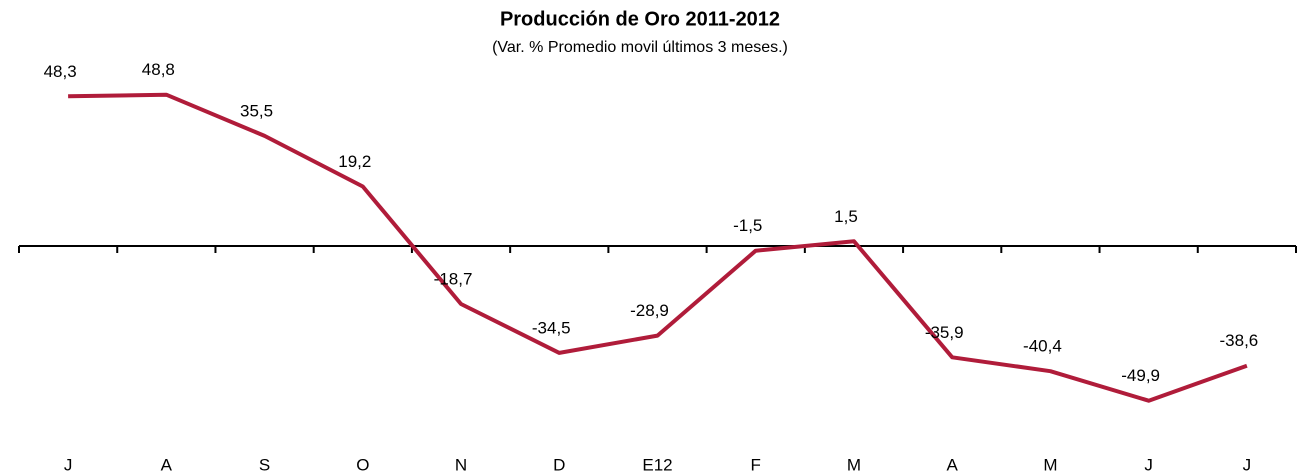 The width and height of the screenshot is (1315, 476). I want to click on data-label: -18,7, so click(453, 278).